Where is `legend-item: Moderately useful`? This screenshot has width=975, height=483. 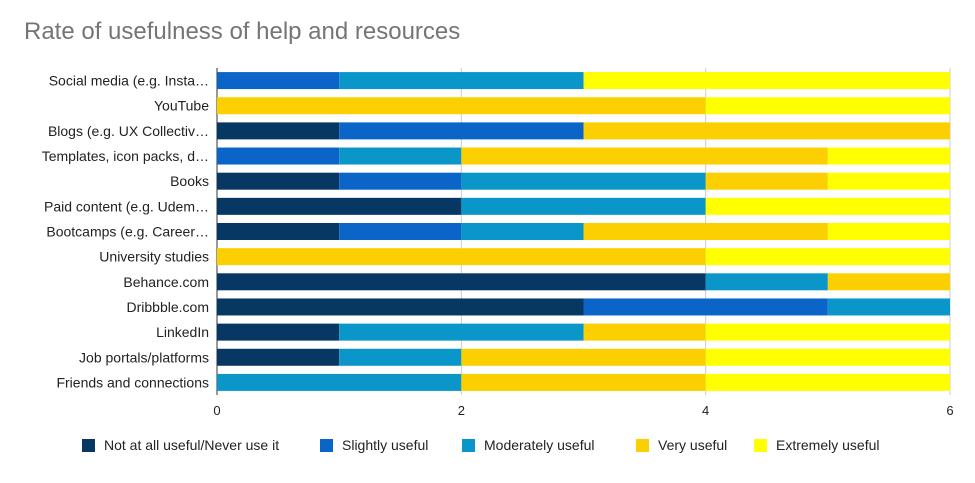
legend-item: Moderately useful is located at coordinates (528, 445).